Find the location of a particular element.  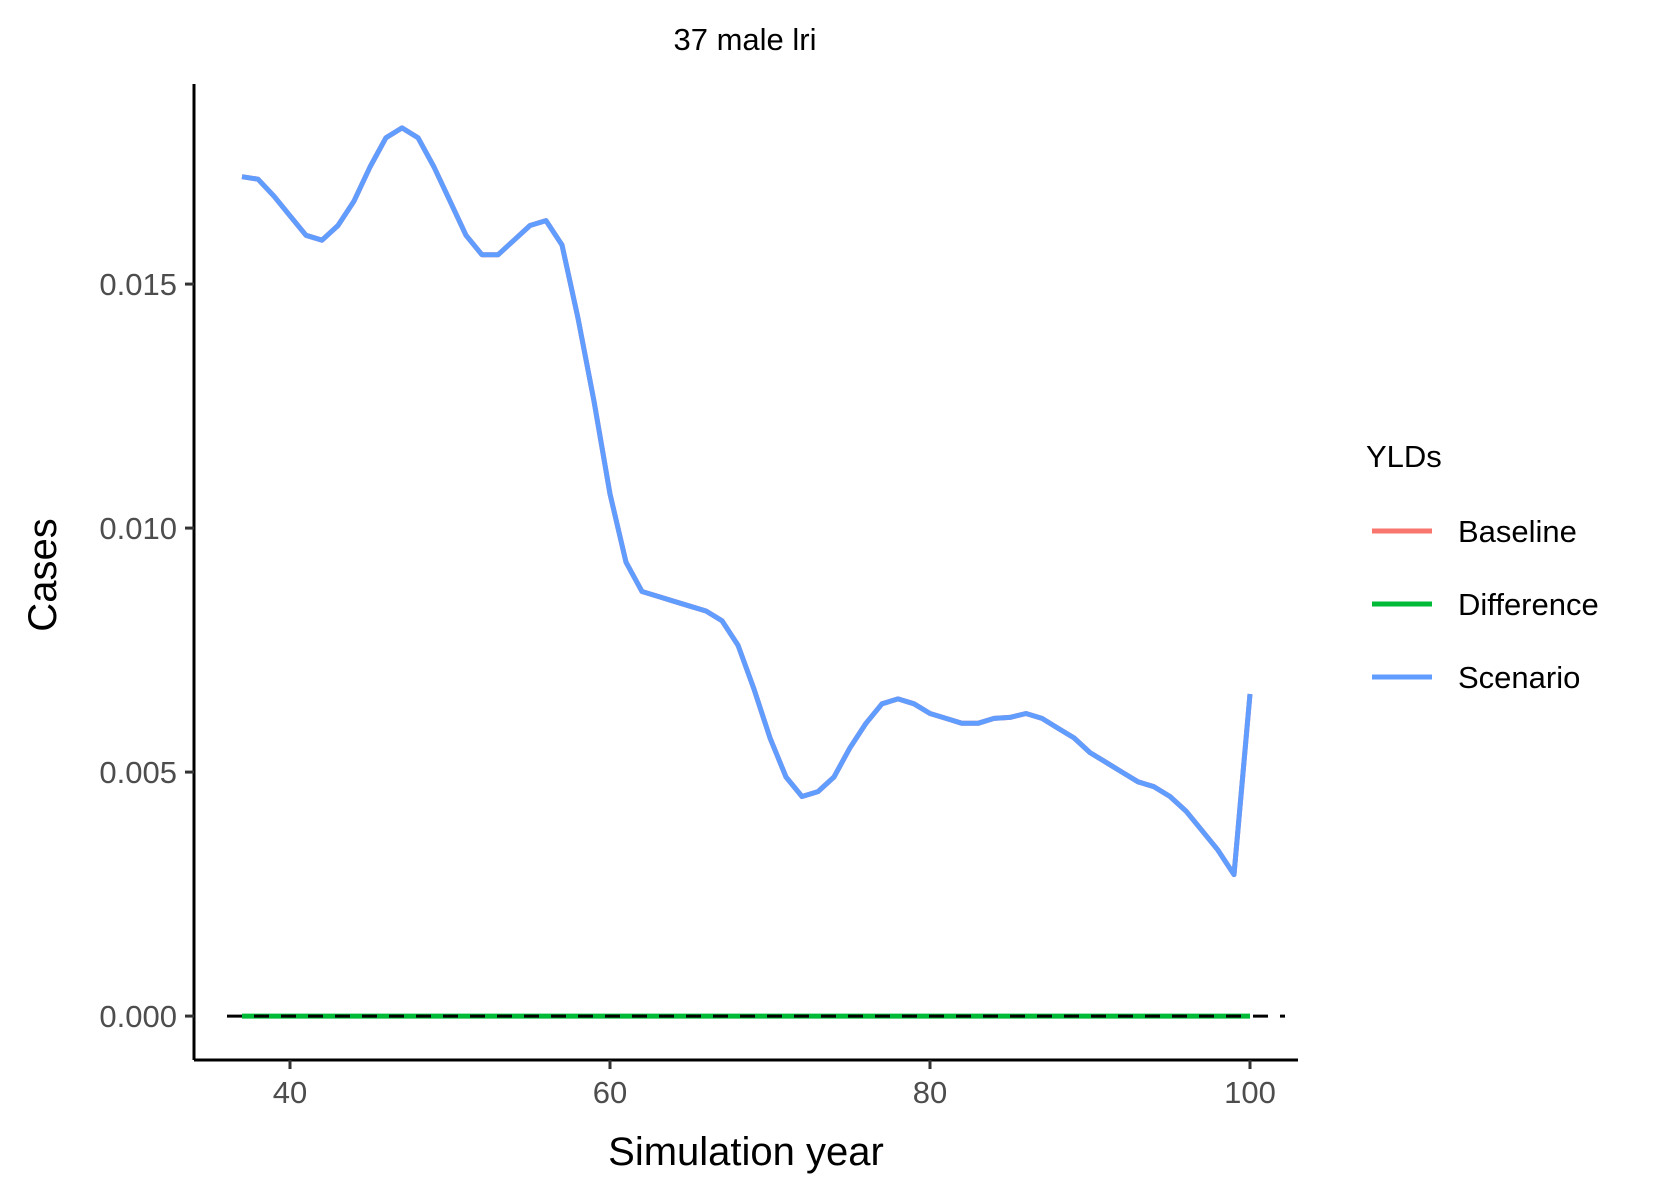

legend-entries: Baseline Difference Scenario is located at coordinates (1485, 604).